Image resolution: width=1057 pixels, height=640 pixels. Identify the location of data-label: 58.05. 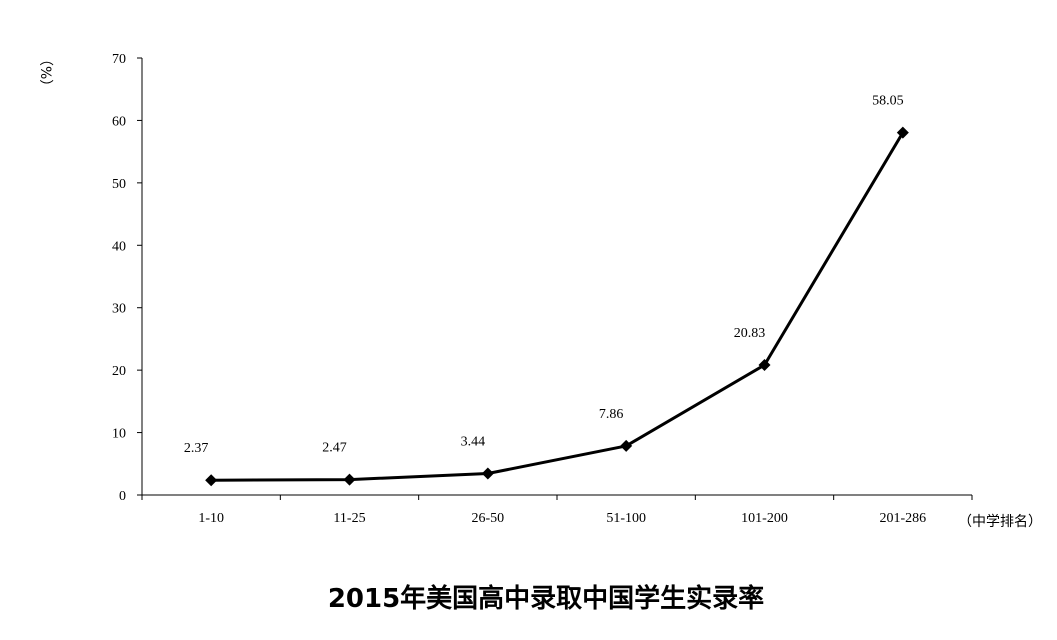
(888, 101).